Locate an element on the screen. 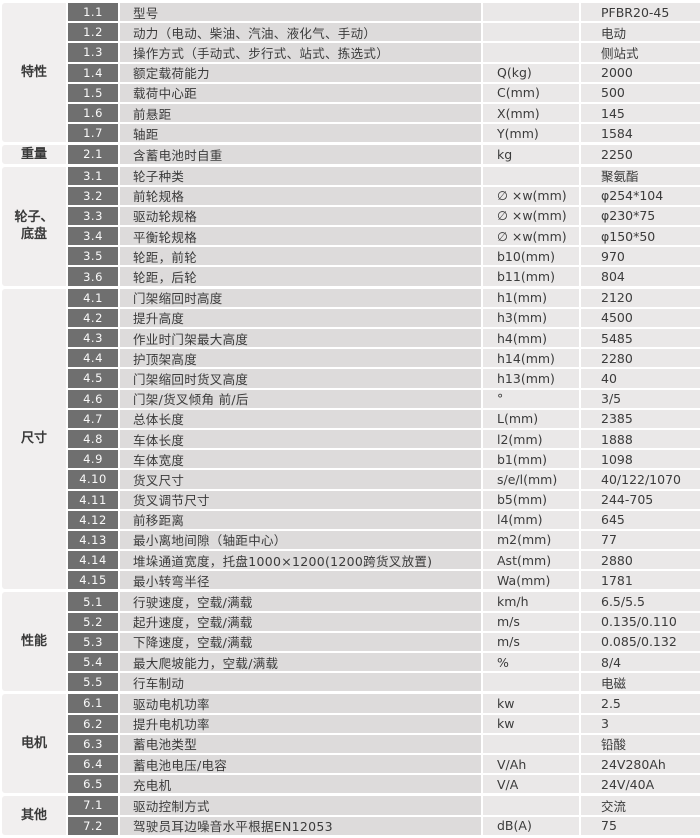 This screenshot has width=700, height=838. row-number-badge: 4.15 is located at coordinates (93, 580).